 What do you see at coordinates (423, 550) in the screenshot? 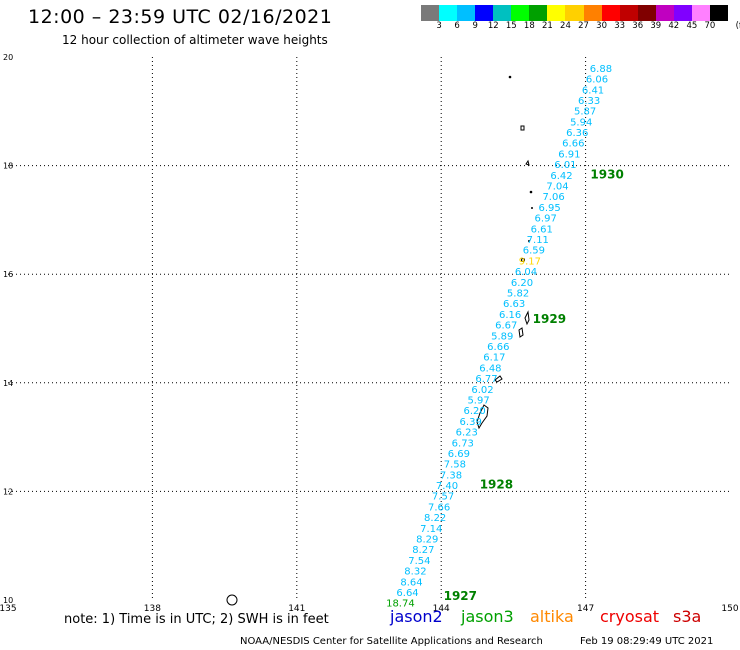
I see `wave-height-label: 8.27` at bounding box center [423, 550].